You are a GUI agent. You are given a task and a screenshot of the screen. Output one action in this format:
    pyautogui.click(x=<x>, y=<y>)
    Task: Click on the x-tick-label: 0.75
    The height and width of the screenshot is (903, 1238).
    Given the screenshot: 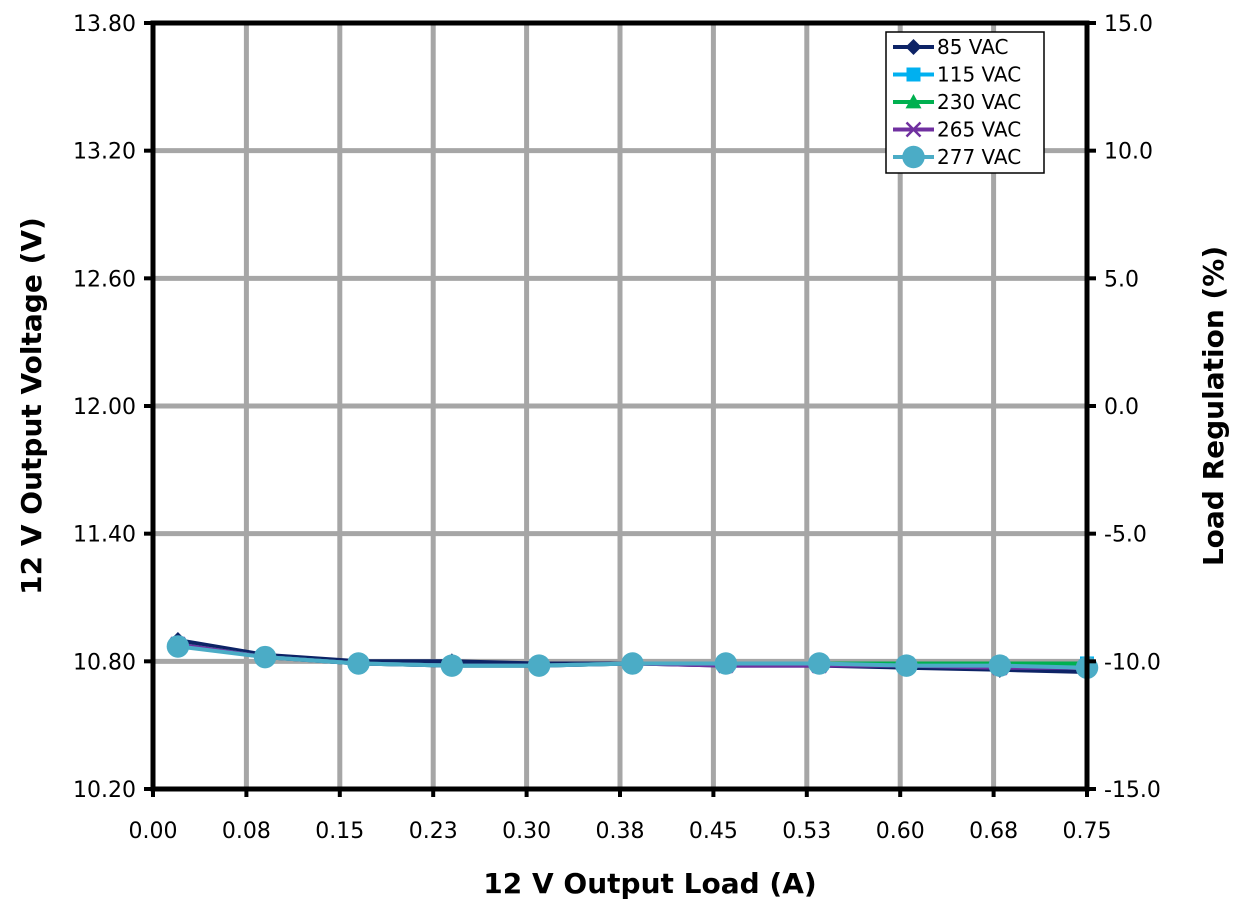 What is the action you would take?
    pyautogui.click(x=1087, y=831)
    